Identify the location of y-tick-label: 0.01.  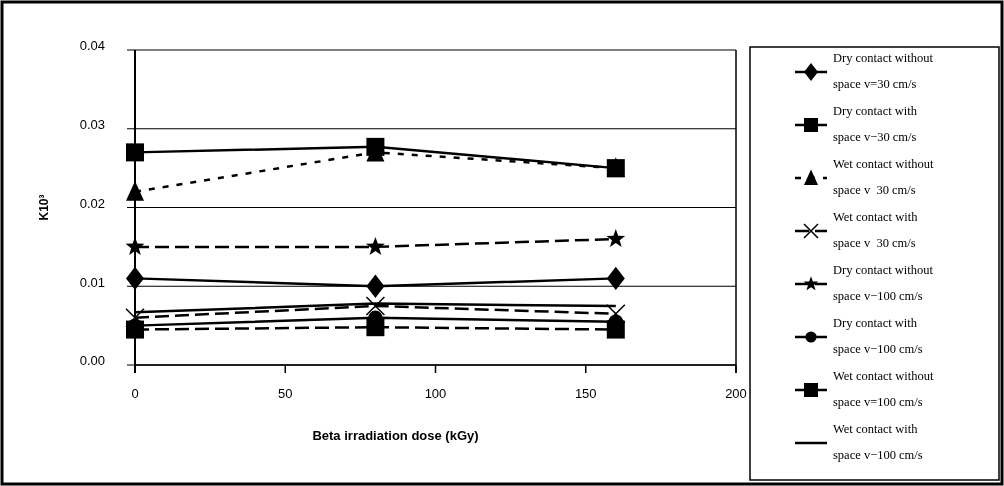
(92, 282).